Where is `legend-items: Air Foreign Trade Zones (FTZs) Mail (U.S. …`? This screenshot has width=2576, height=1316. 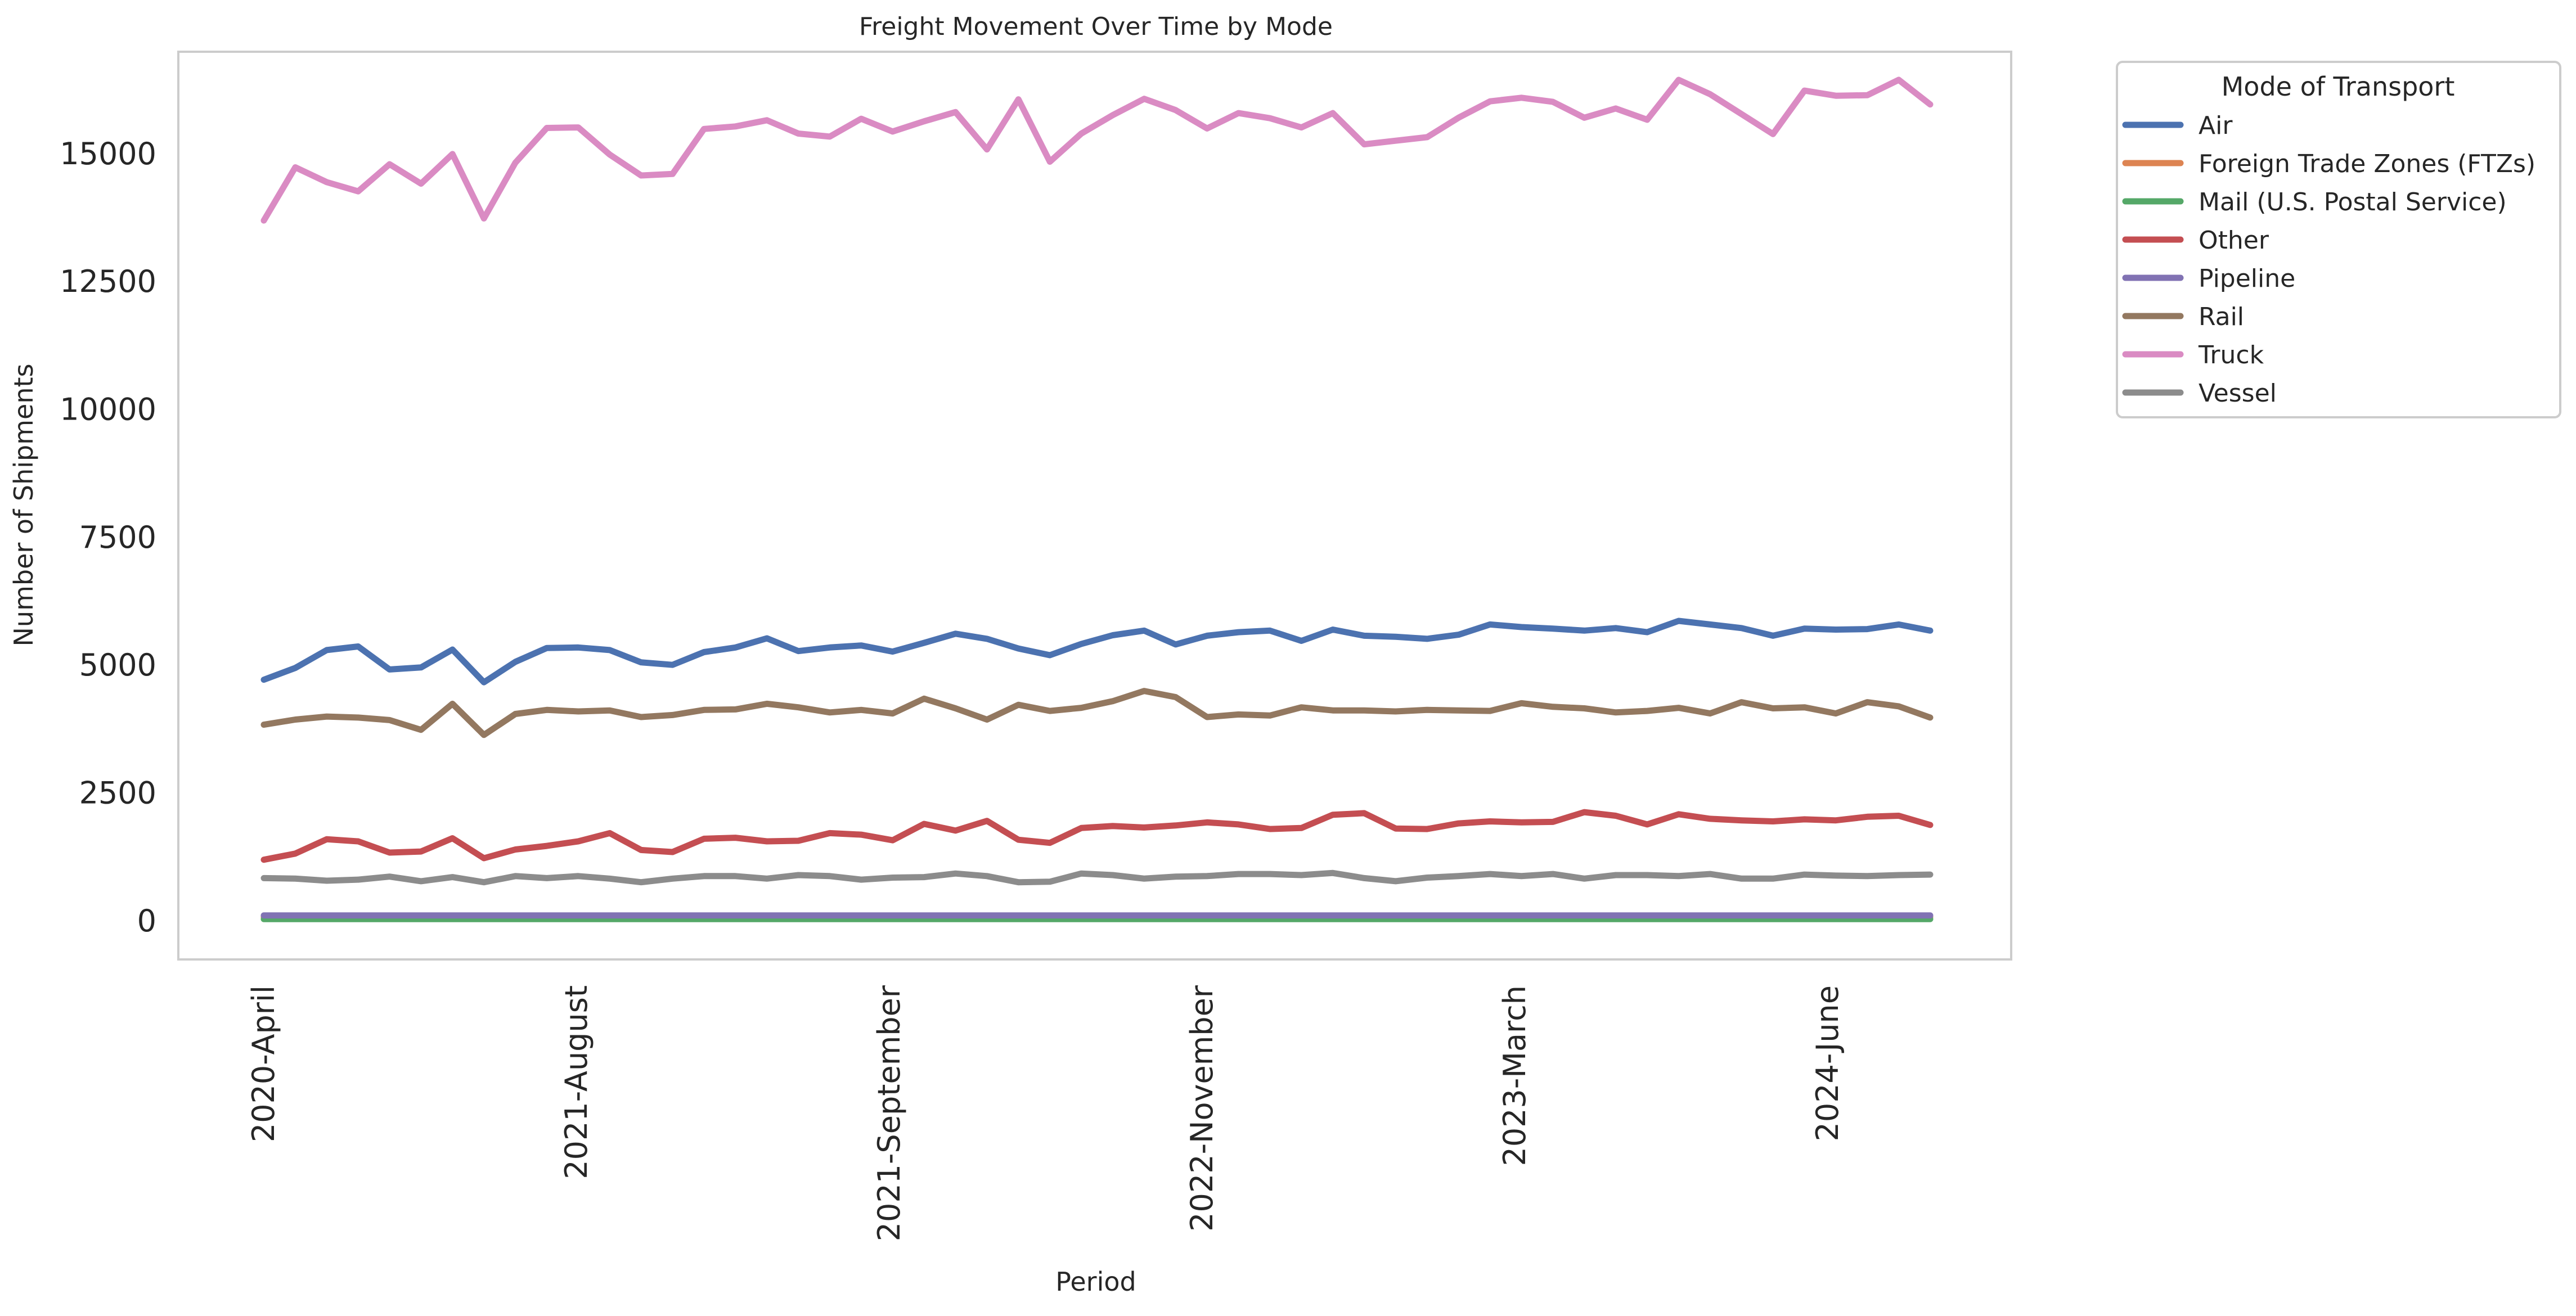
legend-items: Air Foreign Trade Zones (FTZs) Mail (U.S. … is located at coordinates (2328, 259).